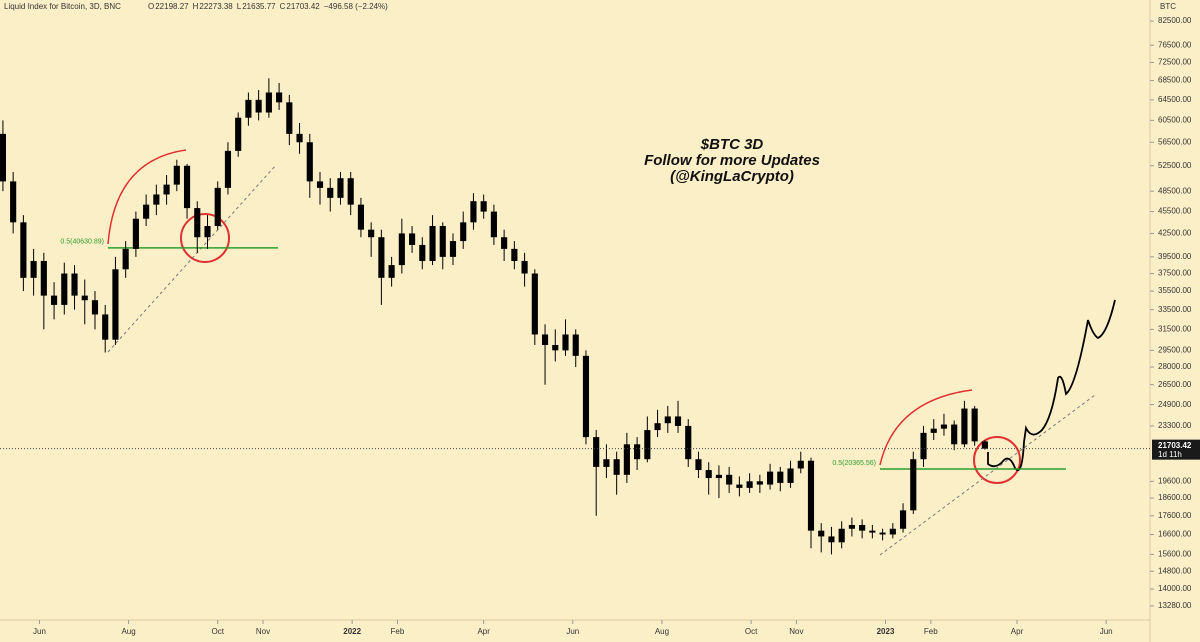 Image resolution: width=1200 pixels, height=642 pixels. Describe the element at coordinates (1175, 404) in the screenshot. I see `y-tick-label: 24900.00` at that location.